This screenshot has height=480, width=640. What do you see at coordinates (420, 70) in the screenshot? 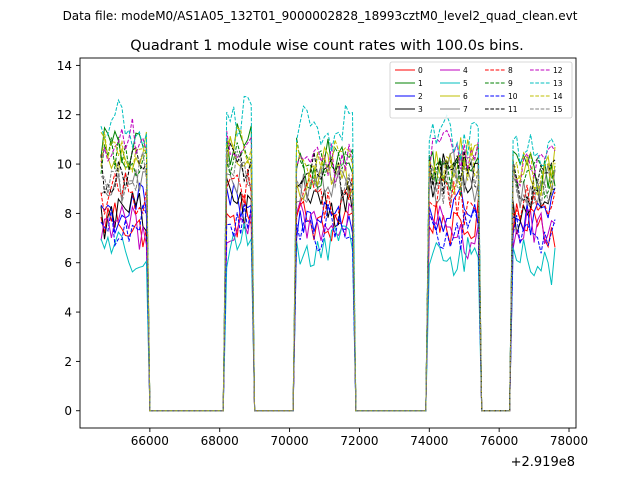
I see `legend-label-0: 0` at bounding box center [420, 70].